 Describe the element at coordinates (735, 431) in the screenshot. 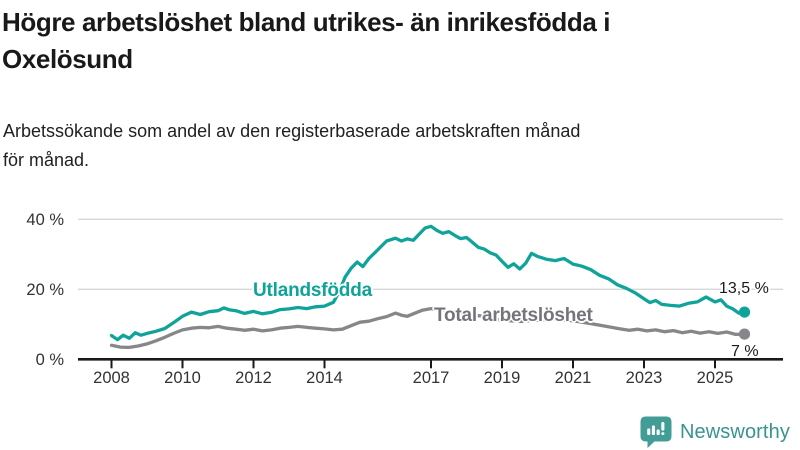

I see `newsworthy-wordmark: Newsworthy` at that location.